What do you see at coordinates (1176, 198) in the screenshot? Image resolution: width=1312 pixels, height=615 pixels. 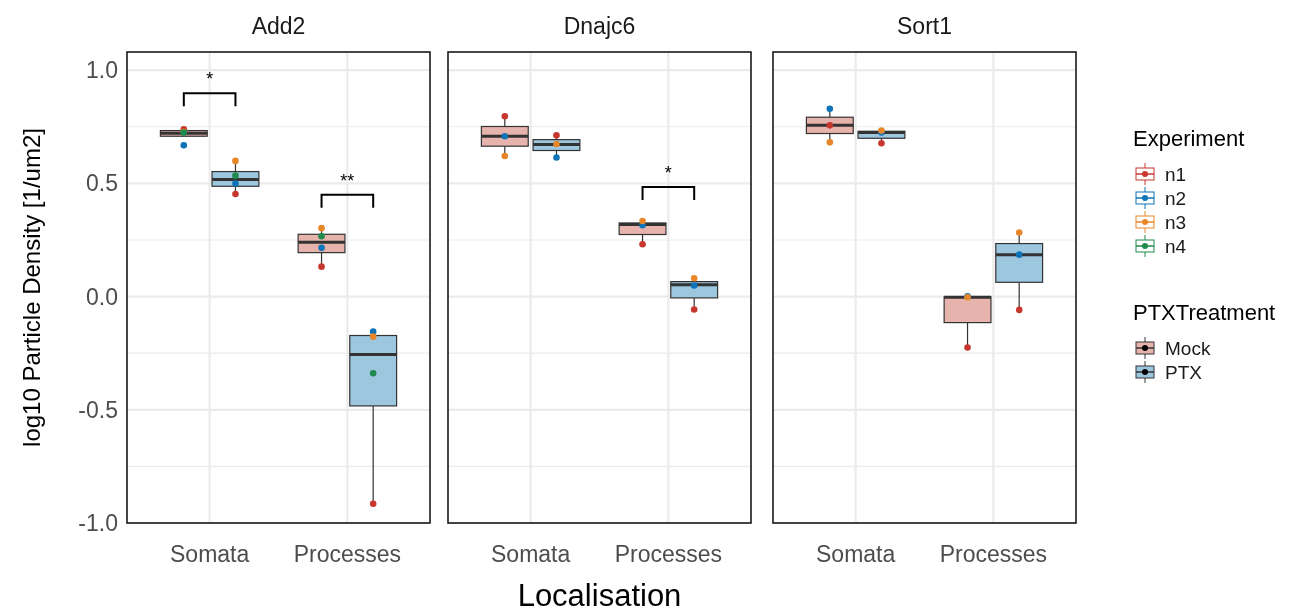 I see `legend-label: n2` at bounding box center [1176, 198].